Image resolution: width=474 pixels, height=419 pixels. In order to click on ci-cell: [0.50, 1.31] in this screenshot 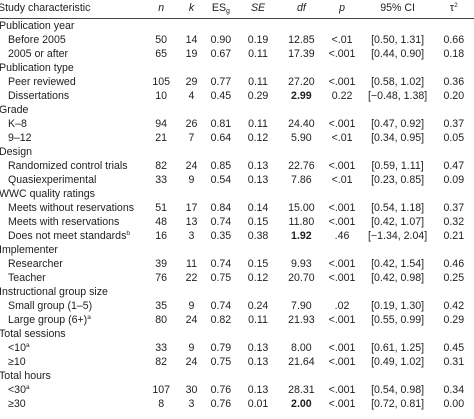, I will do `click(398, 40)`.